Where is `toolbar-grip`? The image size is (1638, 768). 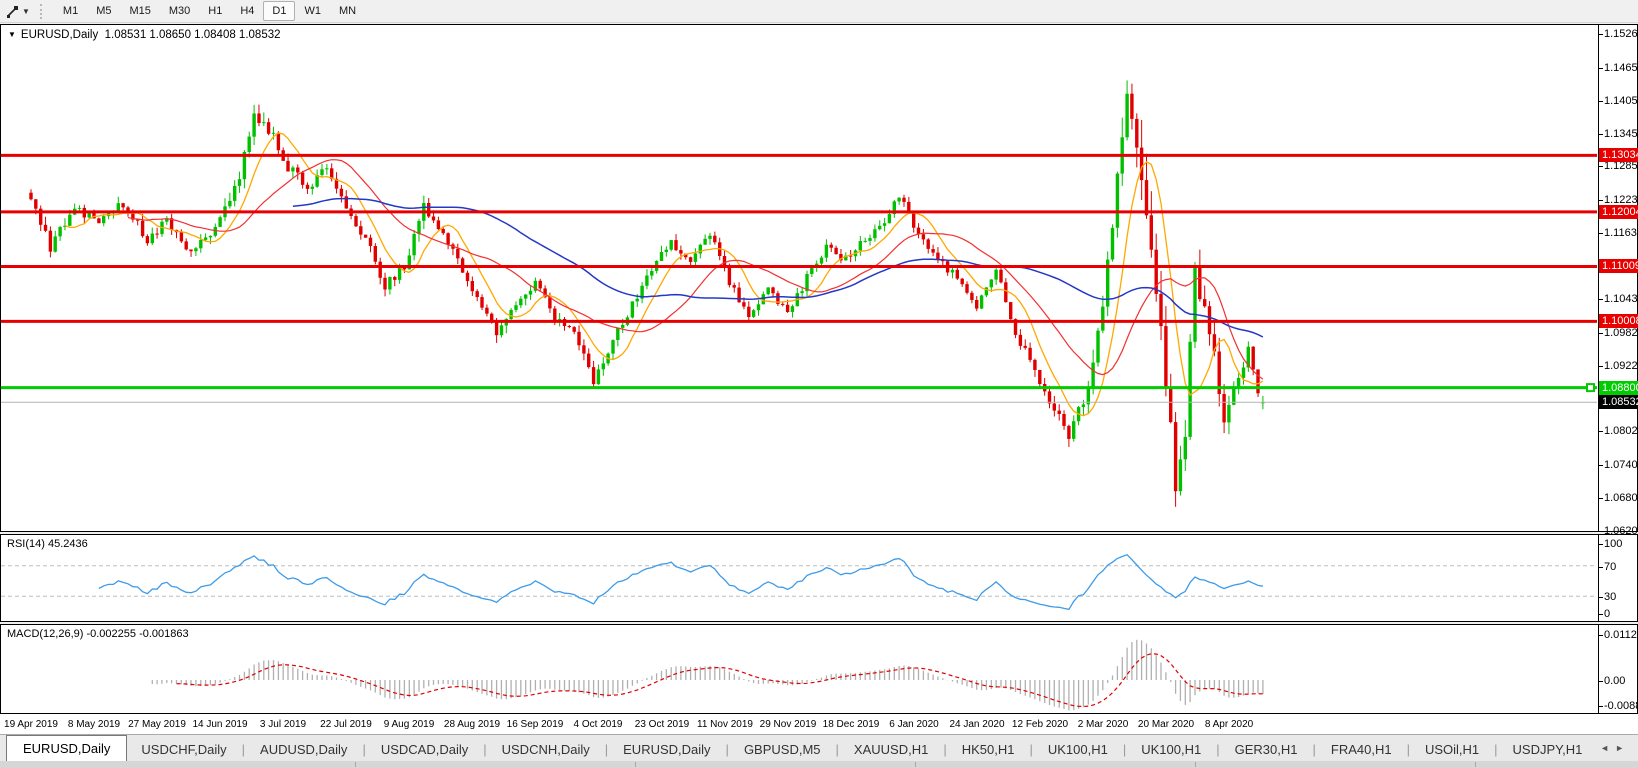
toolbar-grip is located at coordinates (42, 11).